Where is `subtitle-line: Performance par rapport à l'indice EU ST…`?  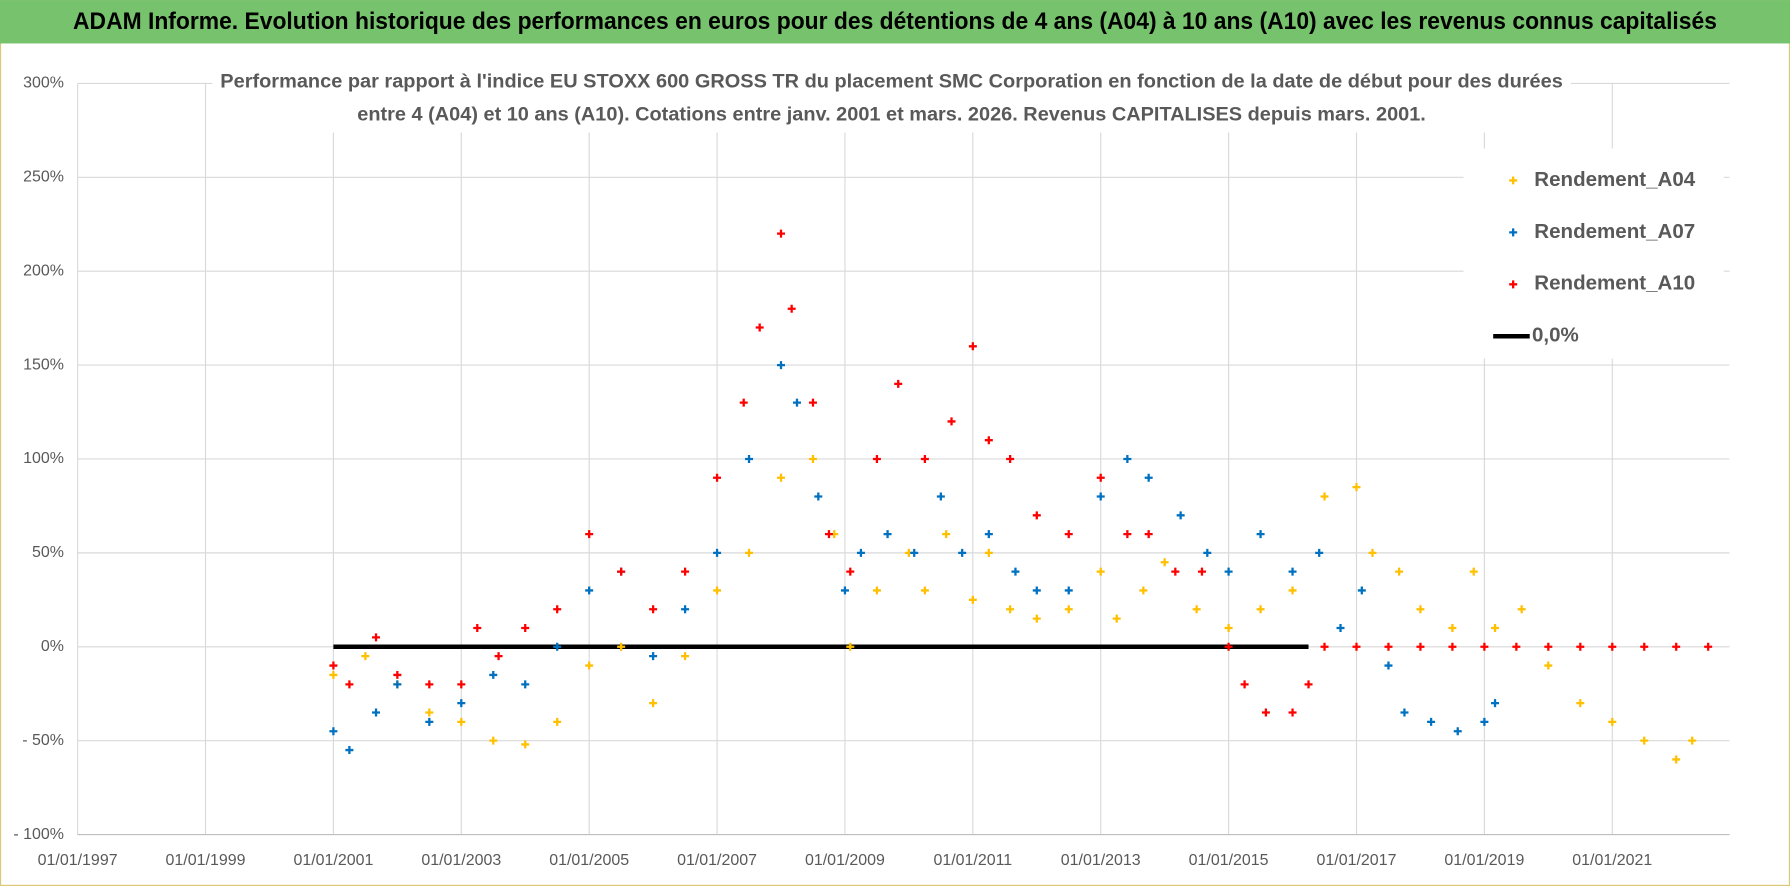 subtitle-line: Performance par rapport à l'indice EU ST… is located at coordinates (891, 81).